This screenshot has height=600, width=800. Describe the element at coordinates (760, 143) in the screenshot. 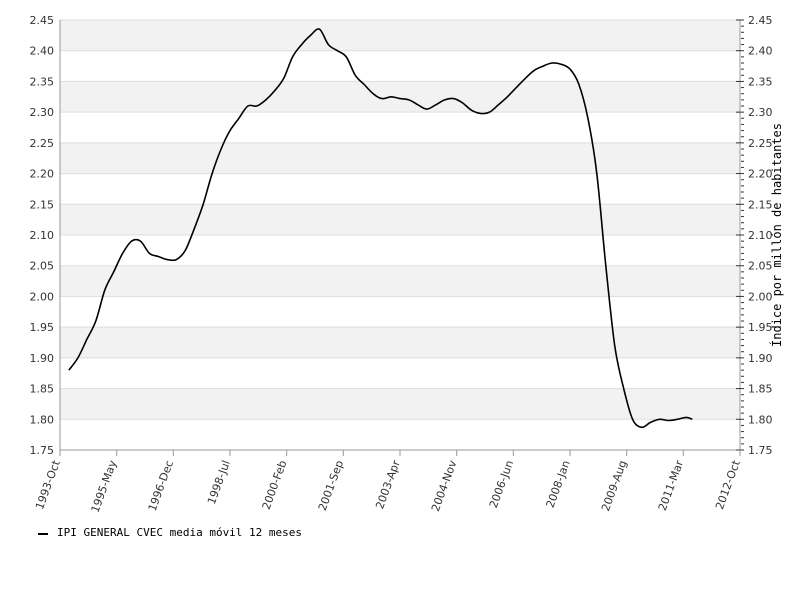

I see `y-tick-label-right: 2.25` at that location.